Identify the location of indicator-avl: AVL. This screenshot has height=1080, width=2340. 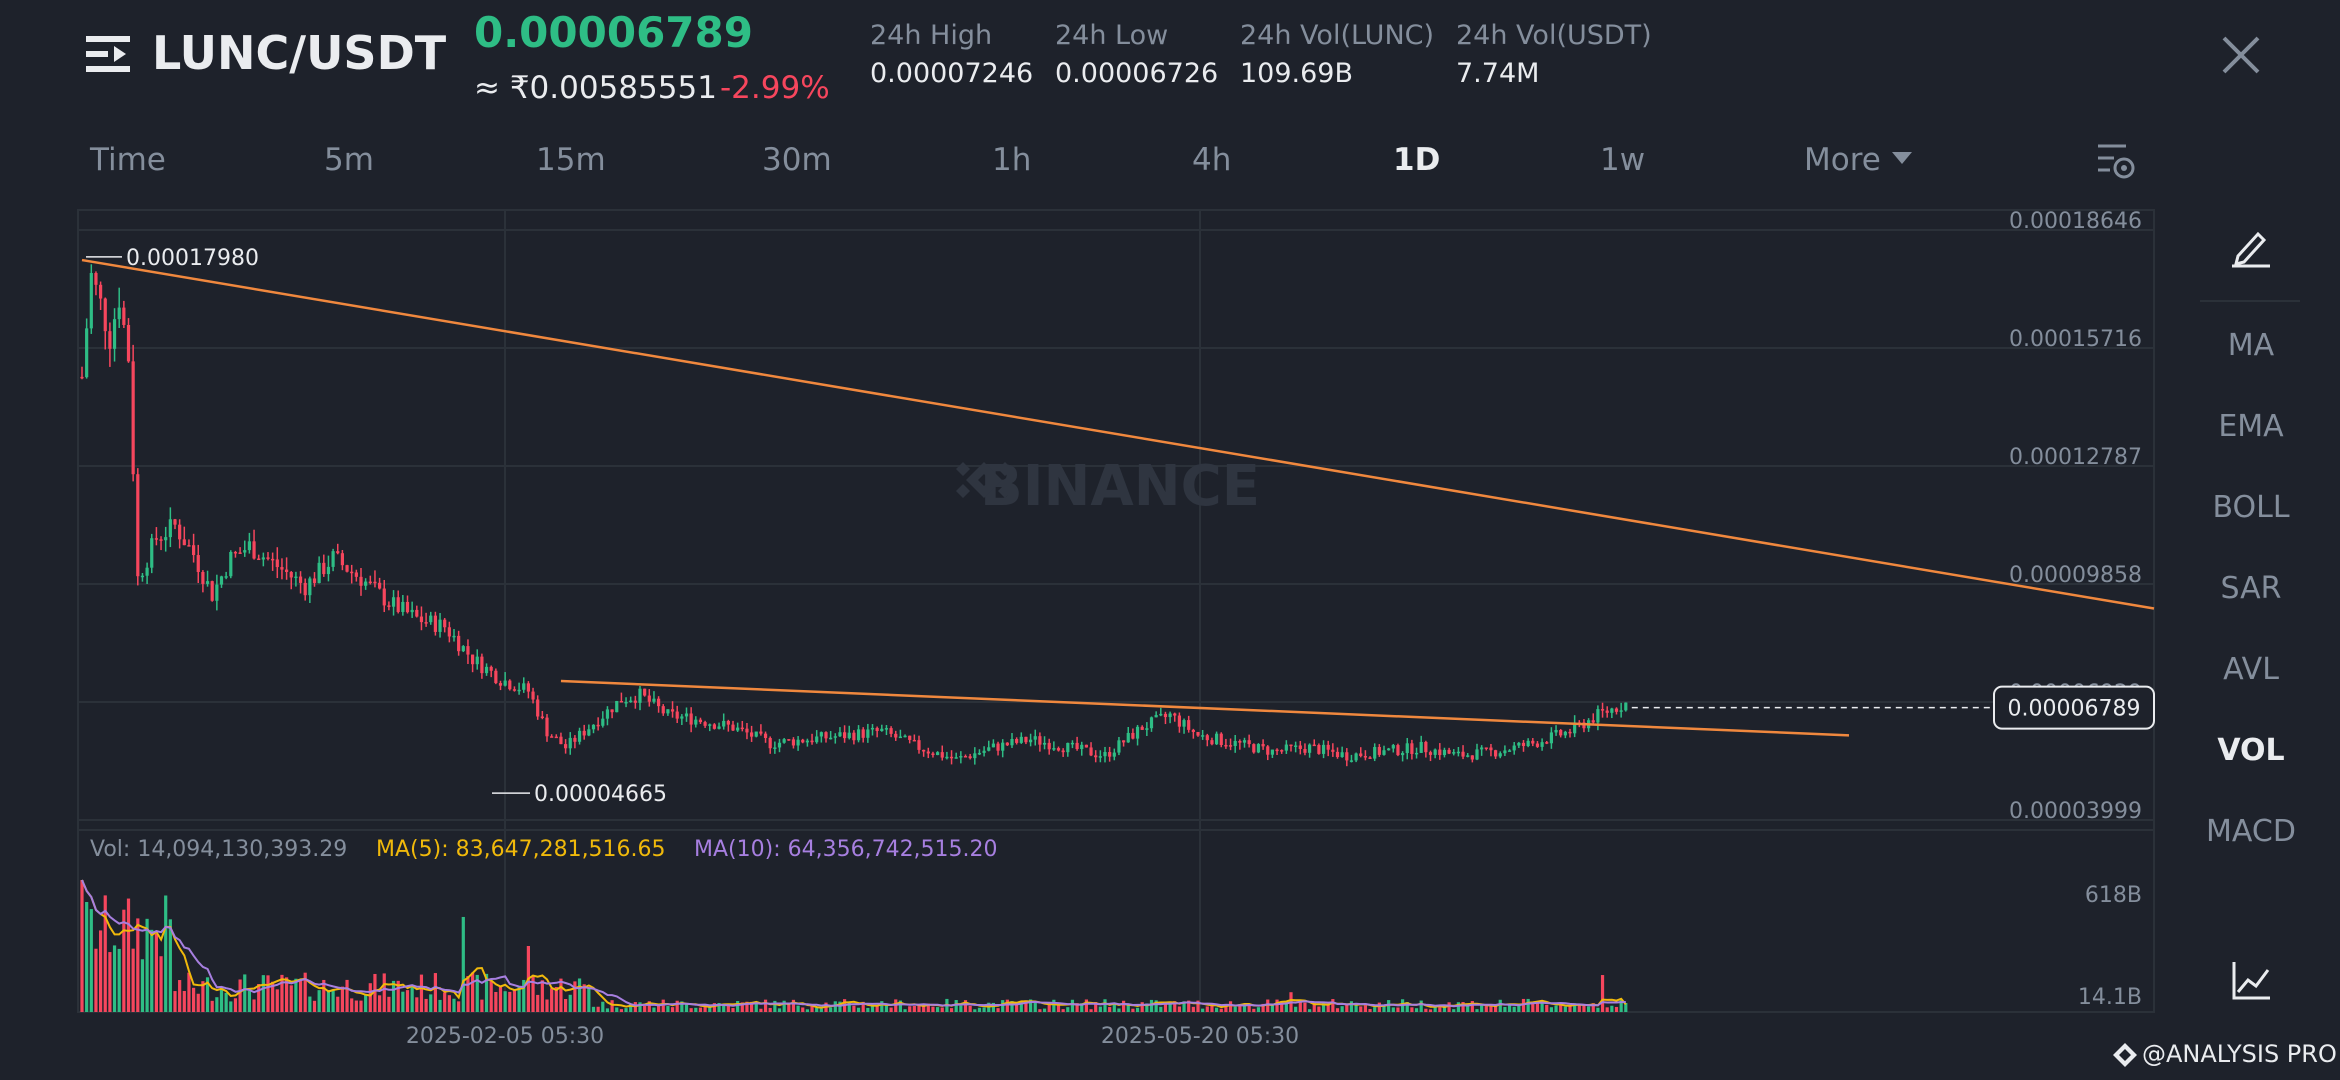
(2251, 669).